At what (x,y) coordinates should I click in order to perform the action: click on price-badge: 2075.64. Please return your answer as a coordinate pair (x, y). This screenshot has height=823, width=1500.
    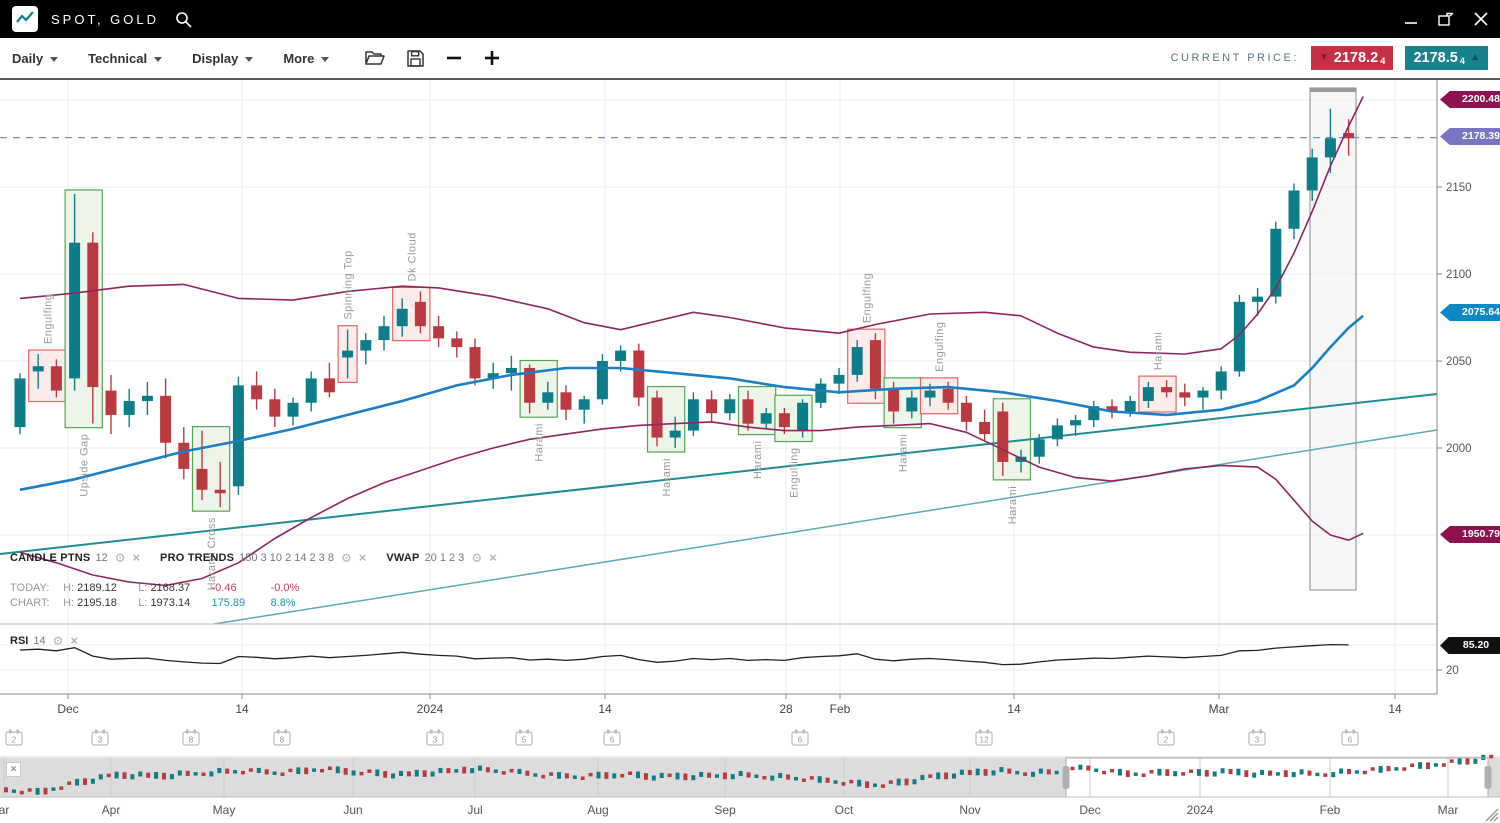
    Looking at the image, I should click on (1470, 312).